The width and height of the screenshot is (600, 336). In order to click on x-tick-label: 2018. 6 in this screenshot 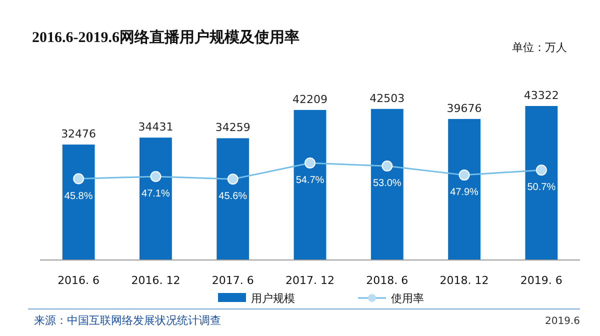, I will do `click(387, 280)`.